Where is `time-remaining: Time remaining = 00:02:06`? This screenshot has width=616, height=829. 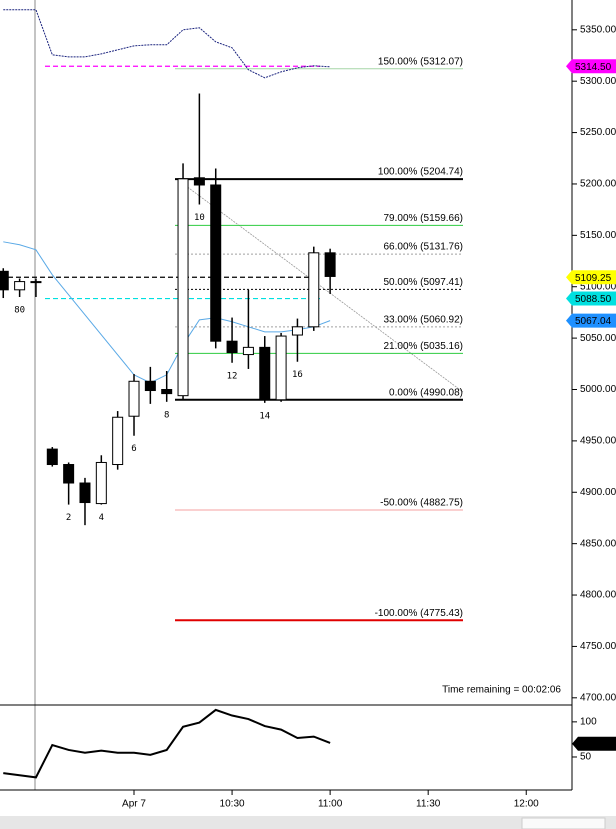
time-remaining: Time remaining = 00:02:06 is located at coordinates (501, 690).